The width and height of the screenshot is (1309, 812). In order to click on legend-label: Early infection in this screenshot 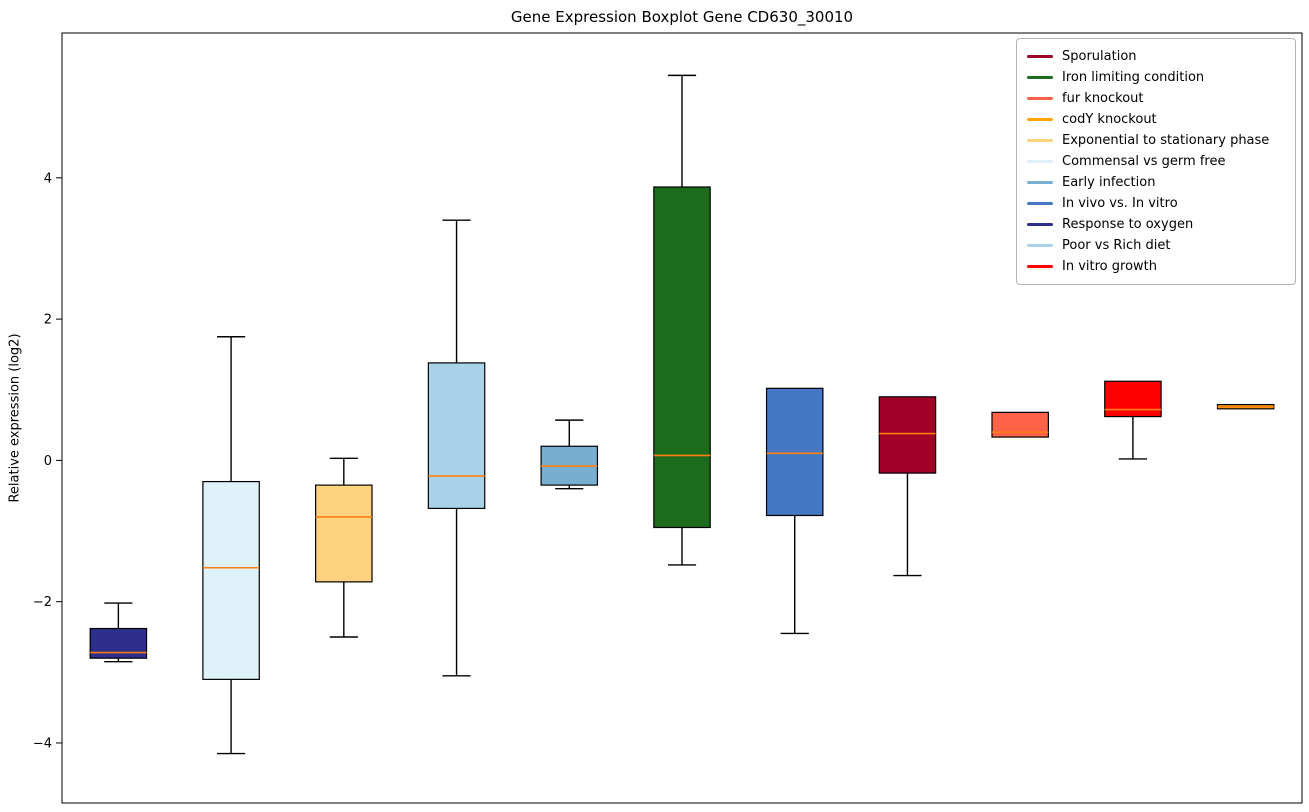, I will do `click(1109, 182)`.